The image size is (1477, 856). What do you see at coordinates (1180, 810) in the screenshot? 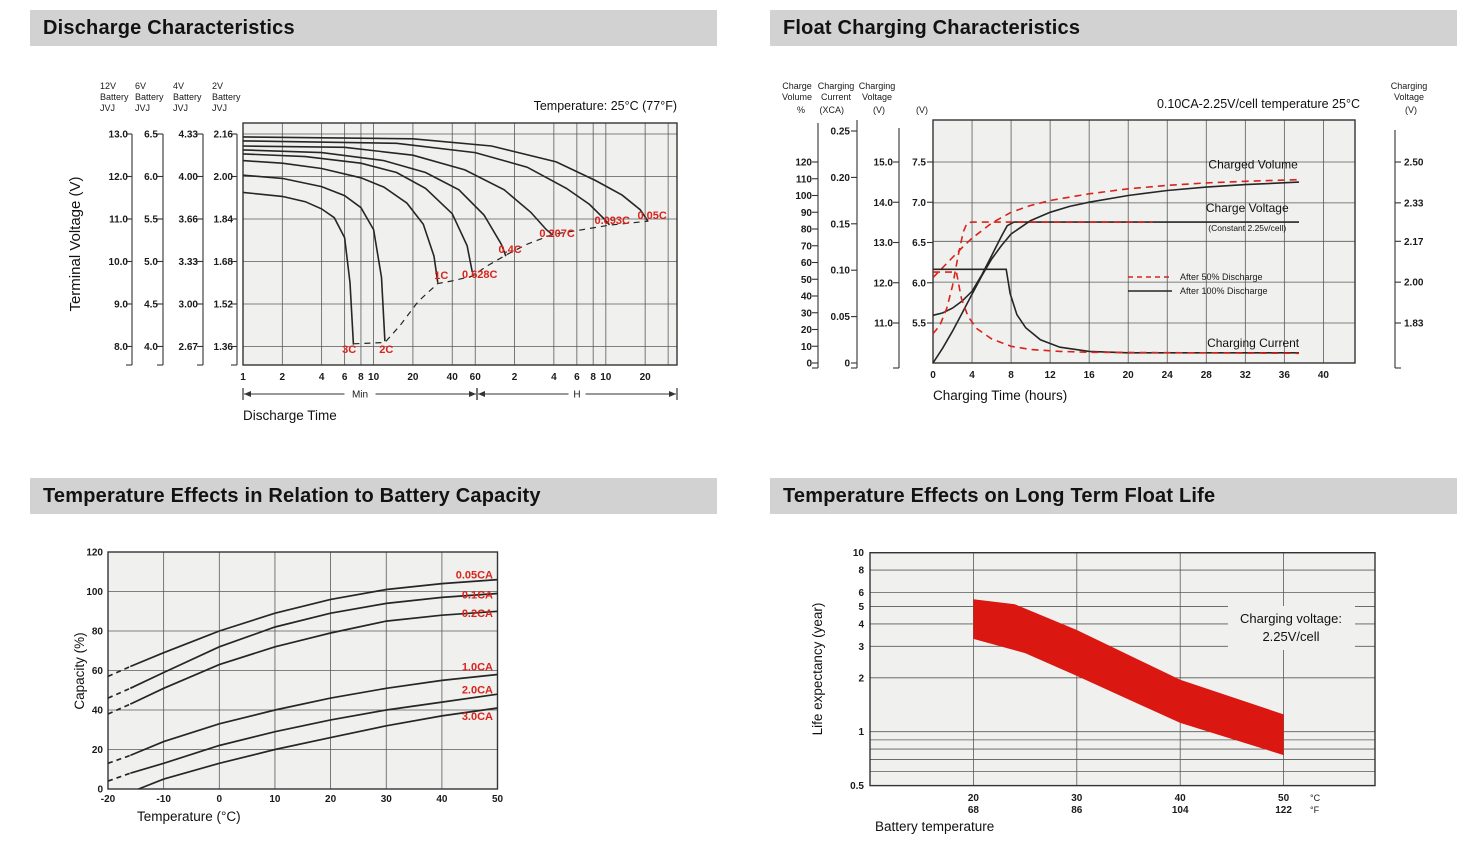
I see `svg-text: 104` at bounding box center [1180, 810].